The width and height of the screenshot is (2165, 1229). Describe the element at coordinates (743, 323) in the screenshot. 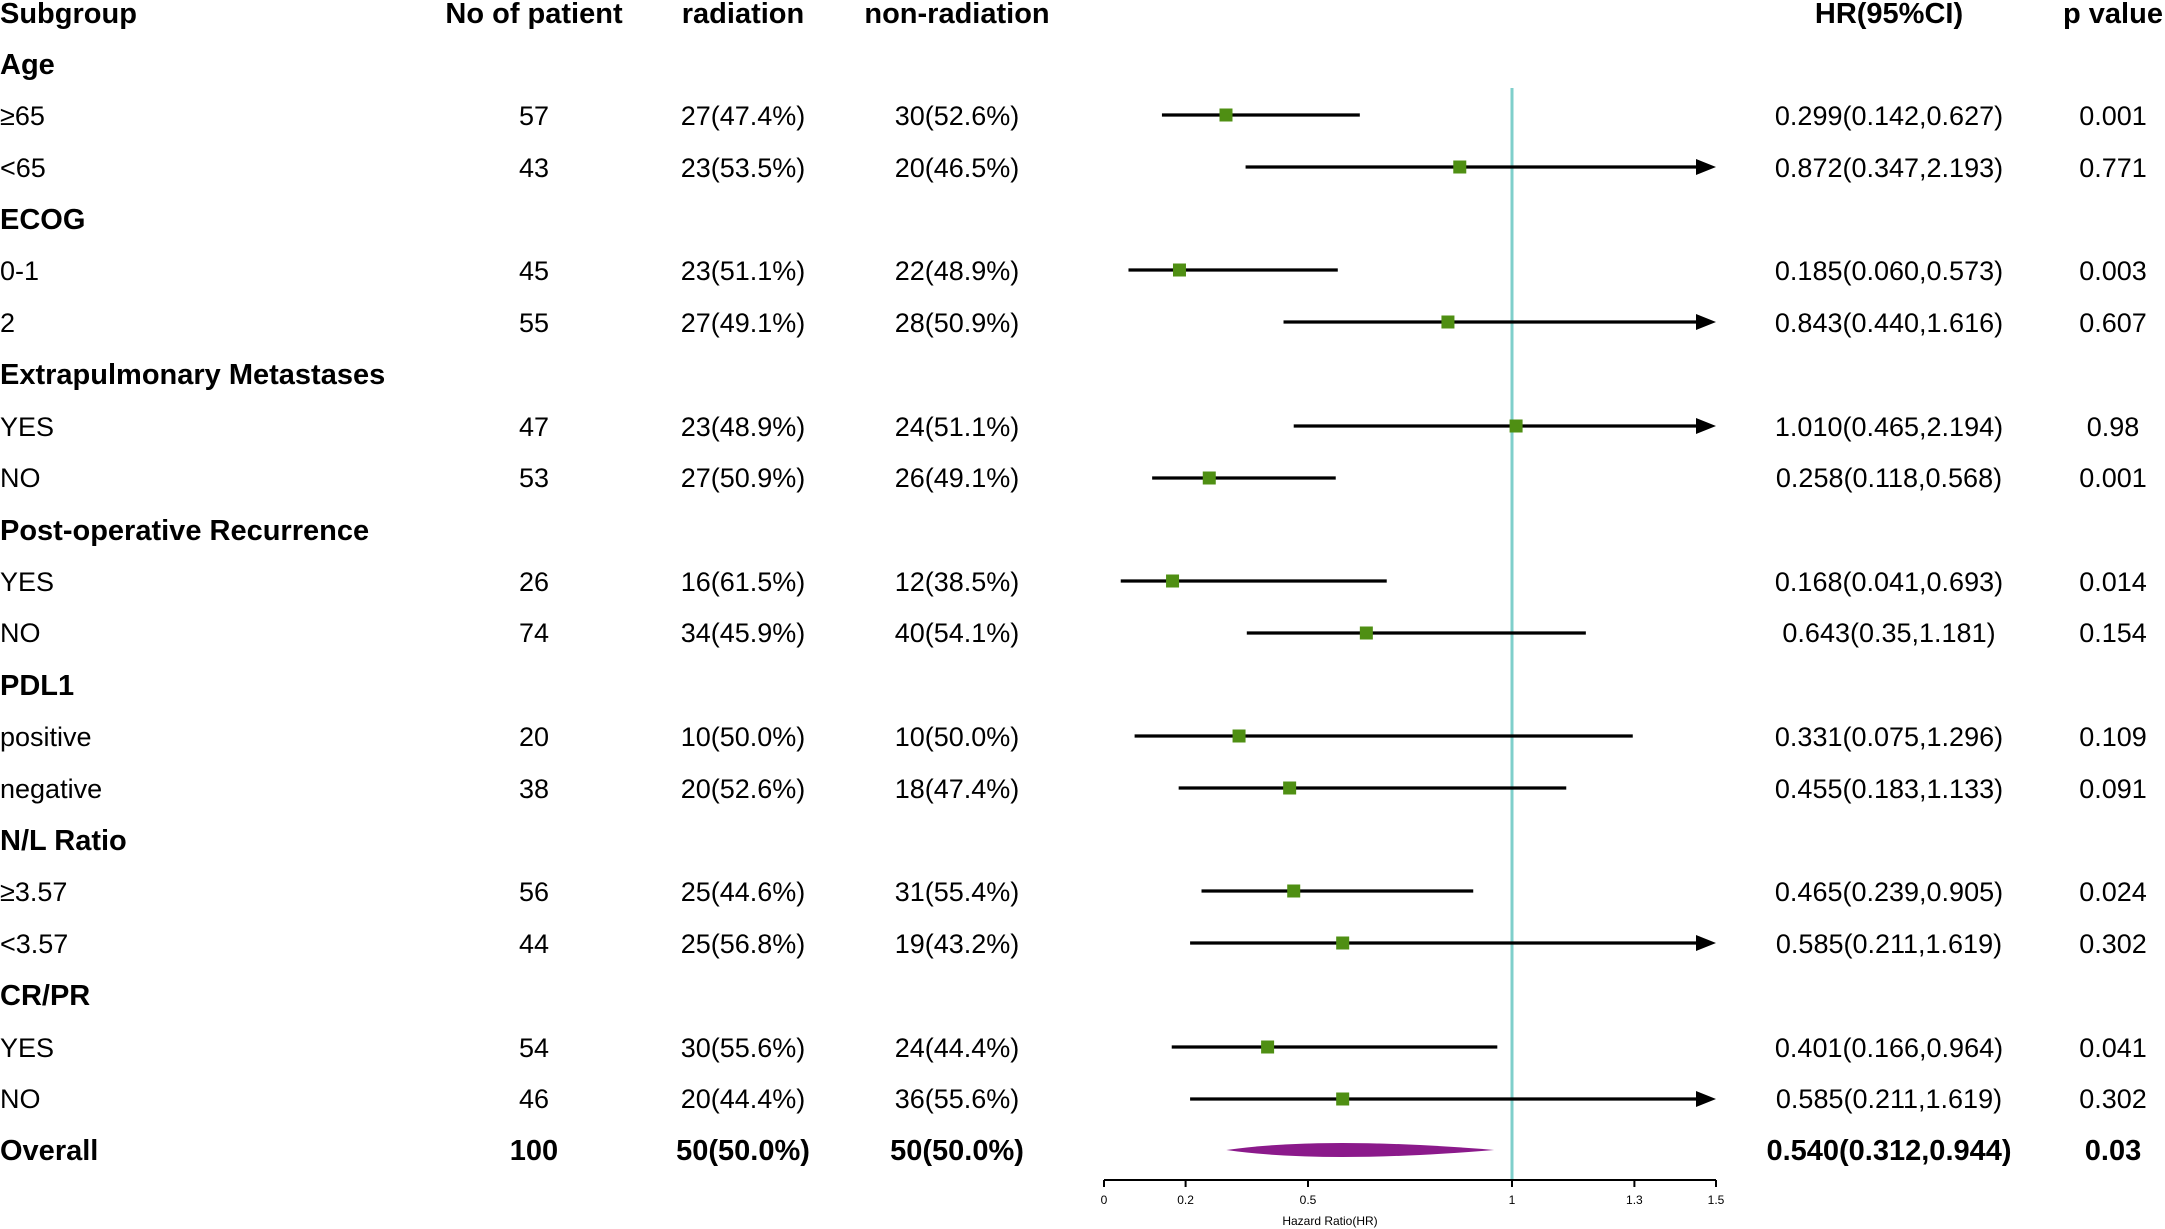

I see `row-radiation: 27(49.1%)` at that location.